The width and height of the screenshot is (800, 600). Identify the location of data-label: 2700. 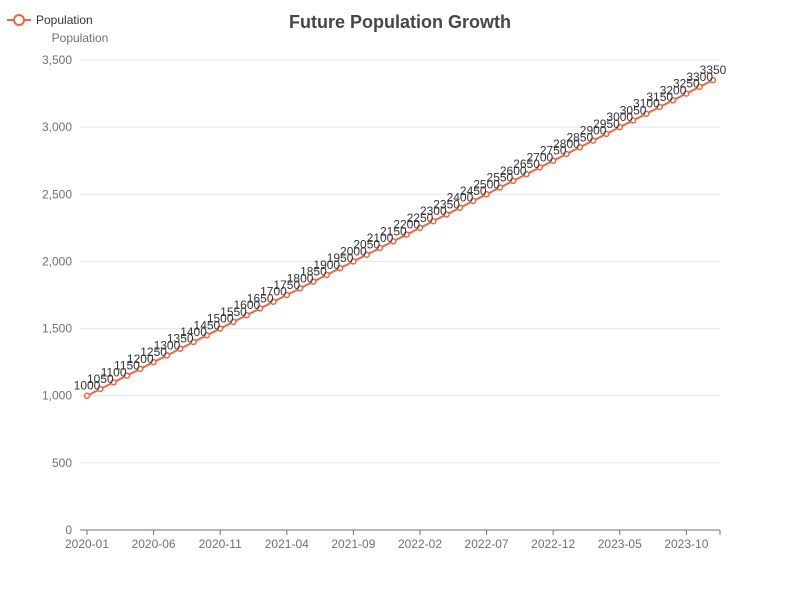
(539, 157).